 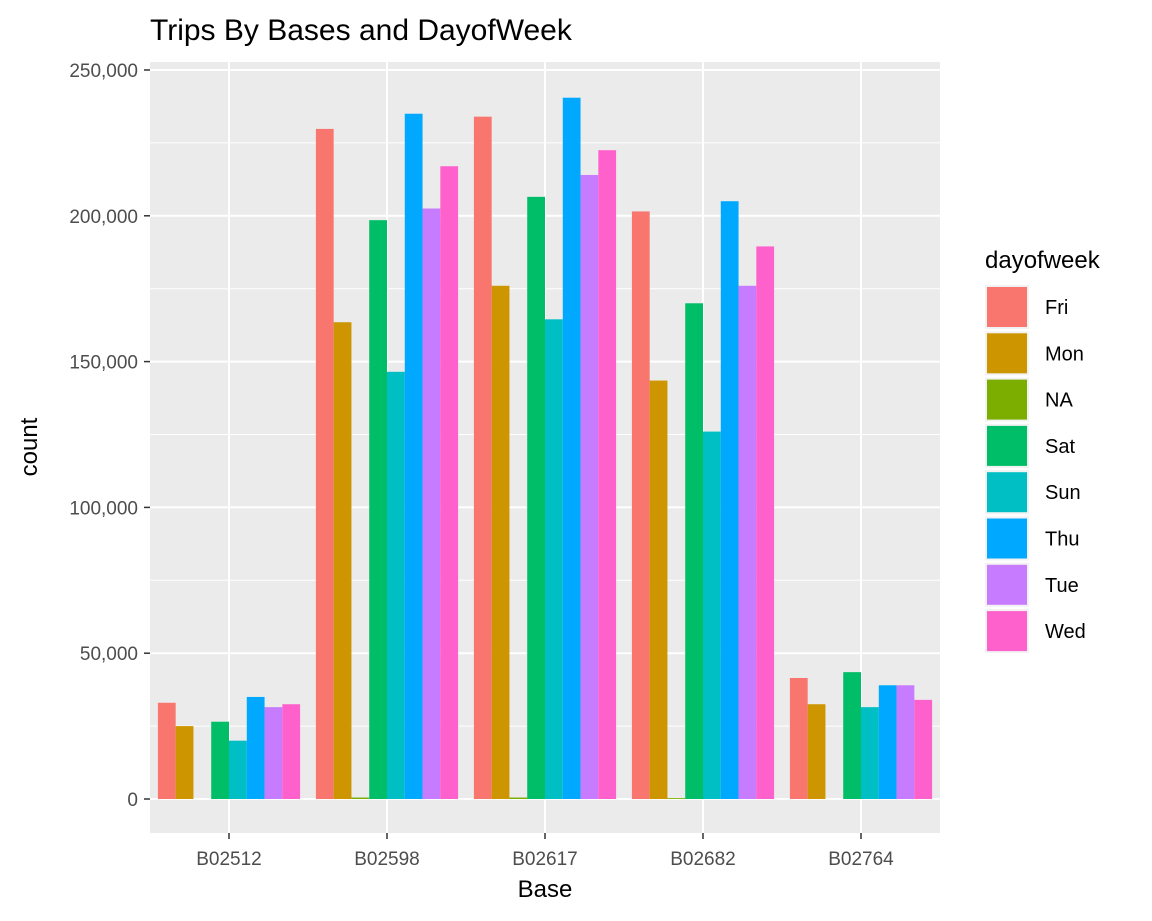 What do you see at coordinates (923, 749) in the screenshot?
I see `bar-wed-b02764` at bounding box center [923, 749].